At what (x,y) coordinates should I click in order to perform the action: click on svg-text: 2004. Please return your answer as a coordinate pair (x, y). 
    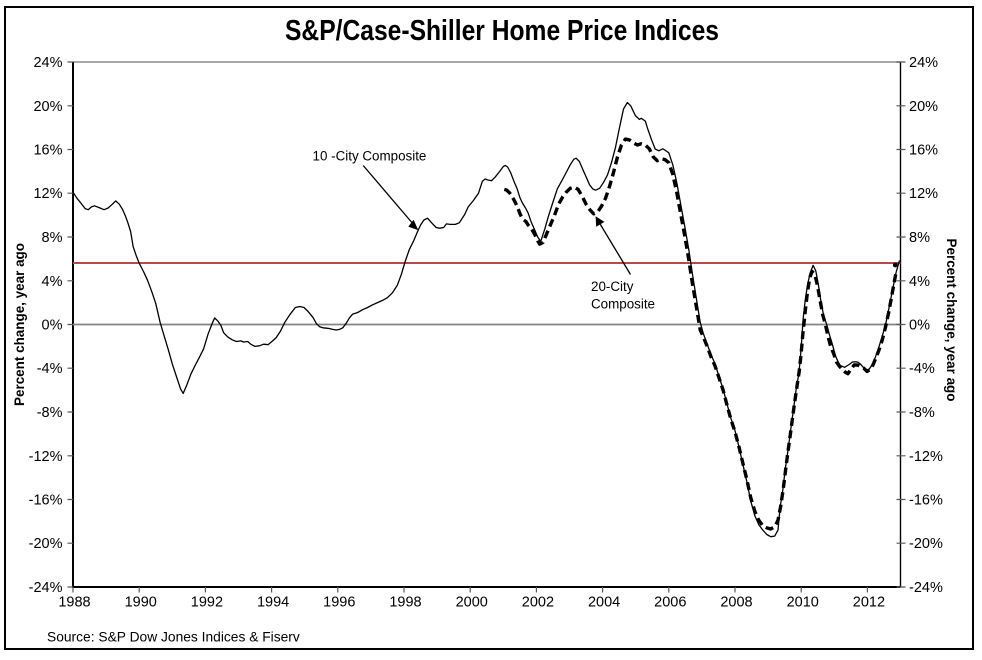
    Looking at the image, I should click on (604, 603).